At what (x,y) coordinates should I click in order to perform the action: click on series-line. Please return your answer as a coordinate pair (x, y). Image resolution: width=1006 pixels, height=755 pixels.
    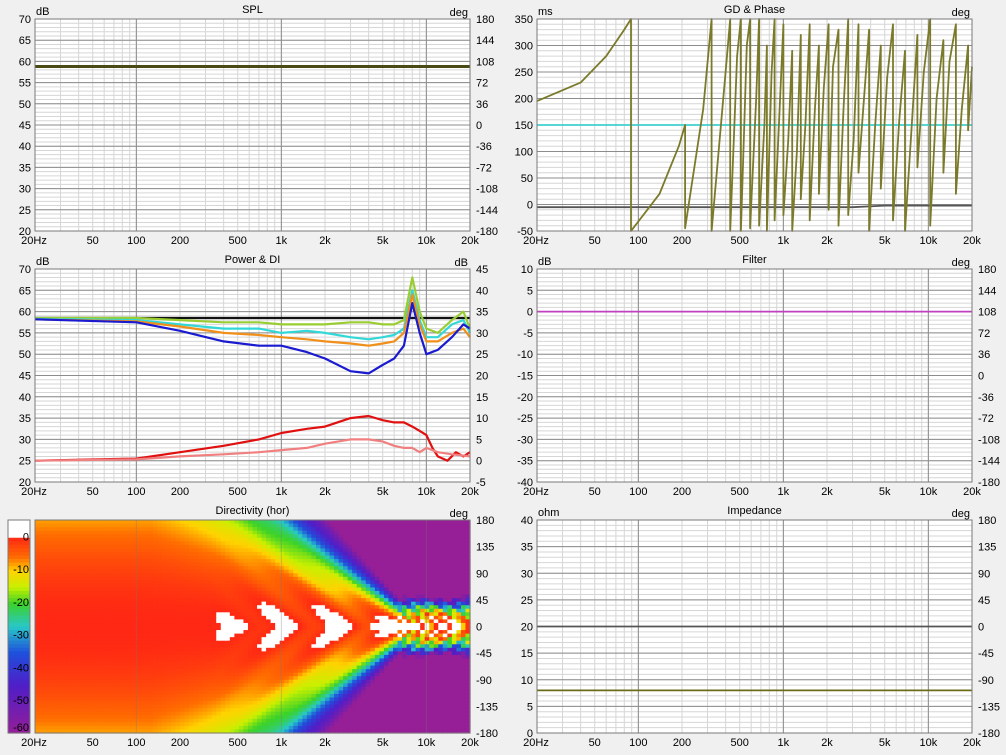
    Looking at the image, I should click on (252, 438).